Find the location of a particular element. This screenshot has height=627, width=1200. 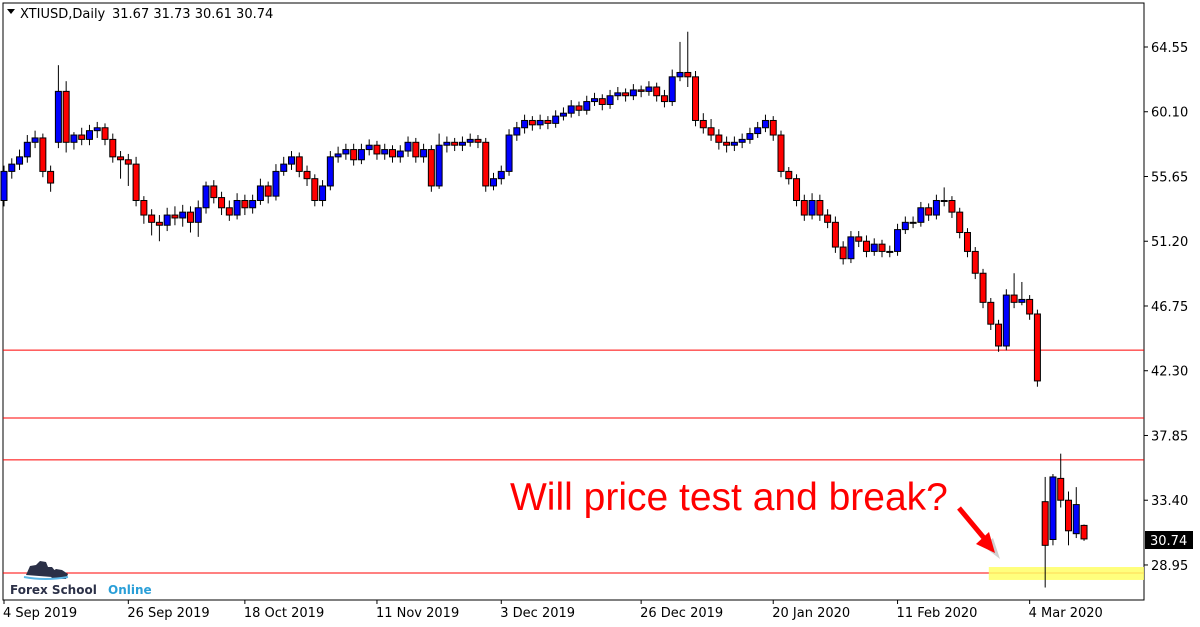

dropdown-triangle-icon is located at coordinates (11, 11).